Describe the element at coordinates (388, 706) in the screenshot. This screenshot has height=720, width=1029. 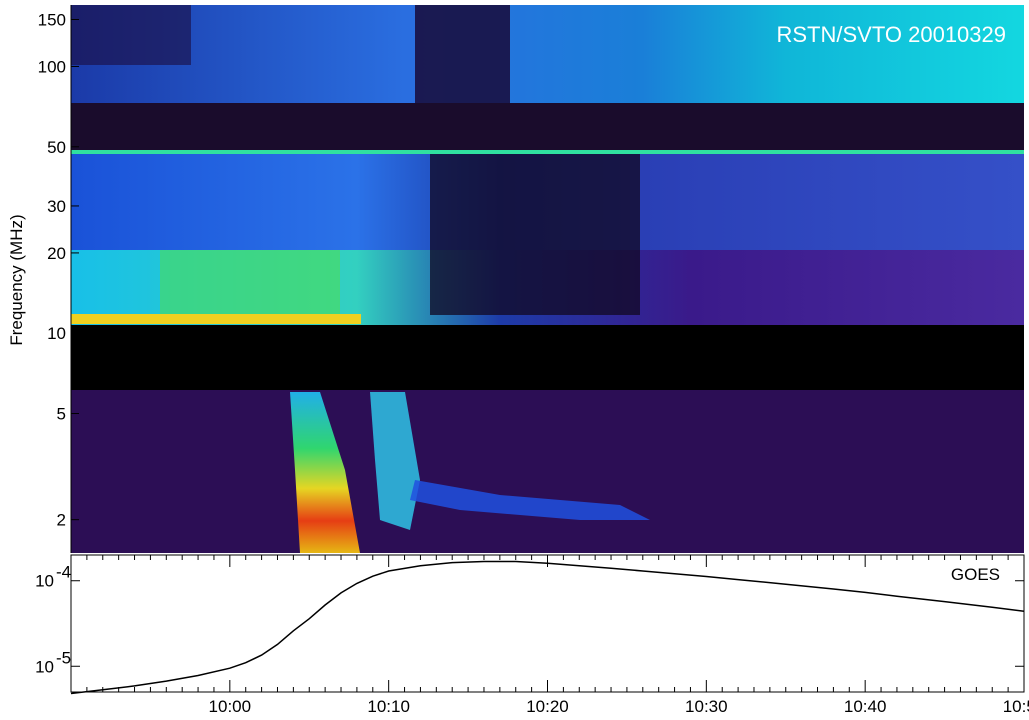
I see `goes-x-tick-label: 10:10` at that location.